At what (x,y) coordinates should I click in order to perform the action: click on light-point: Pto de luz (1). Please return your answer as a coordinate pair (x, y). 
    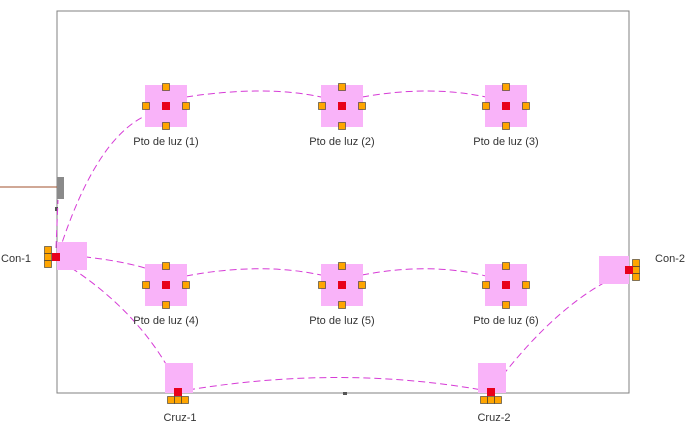
    Looking at the image, I should click on (166, 116).